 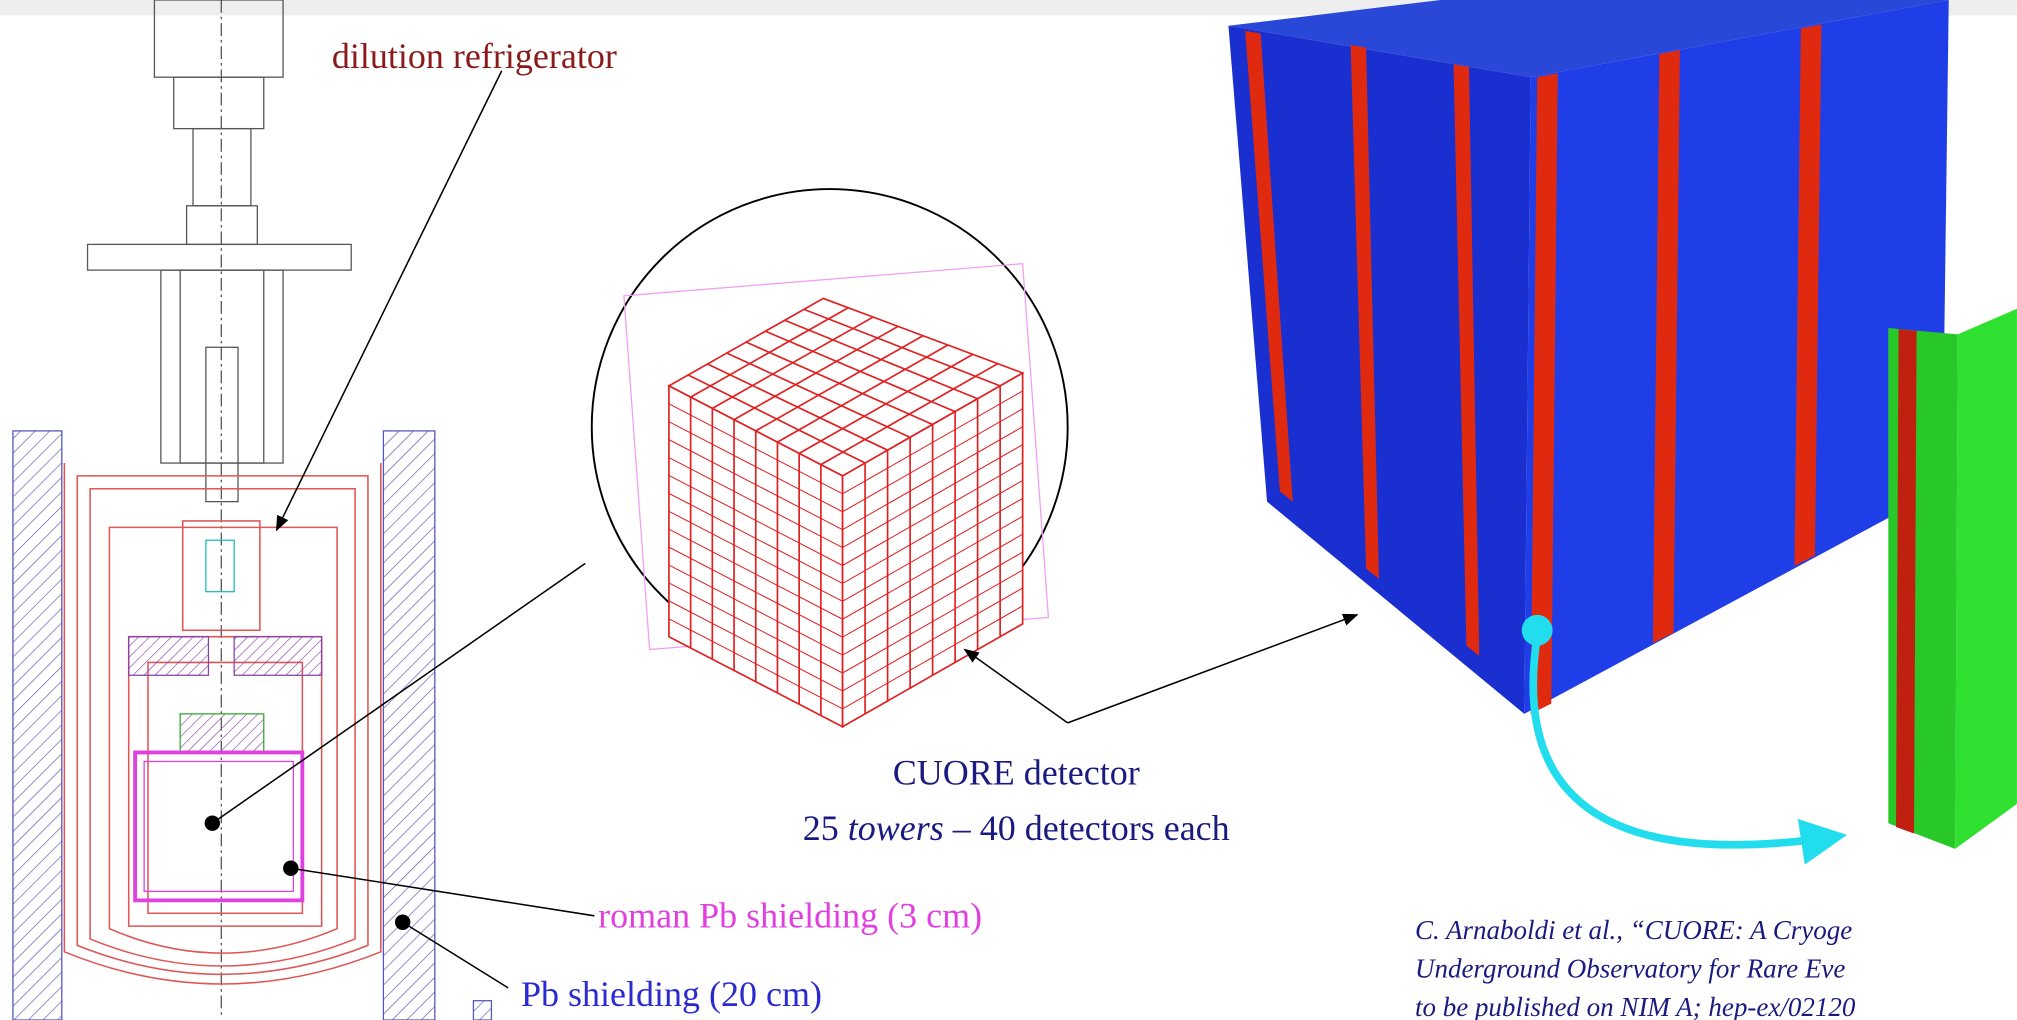 I want to click on citation-line: Underground Observatory for Rare Eve, so click(x=1630, y=969).